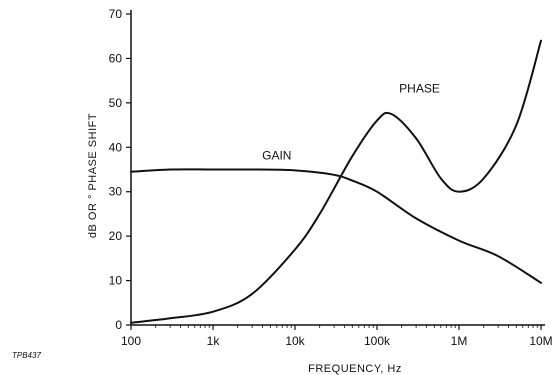  What do you see at coordinates (276, 156) in the screenshot?
I see `annotation-gain: GAIN` at bounding box center [276, 156].